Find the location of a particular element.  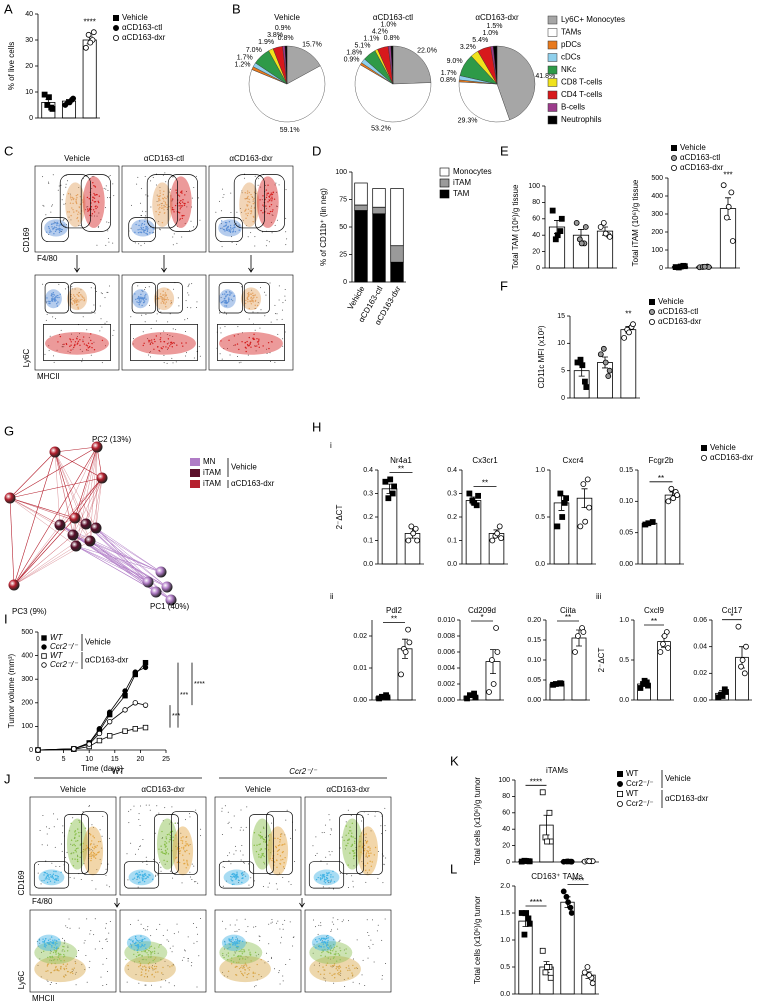

panel-title: Vehicle is located at coordinates (258, 789).